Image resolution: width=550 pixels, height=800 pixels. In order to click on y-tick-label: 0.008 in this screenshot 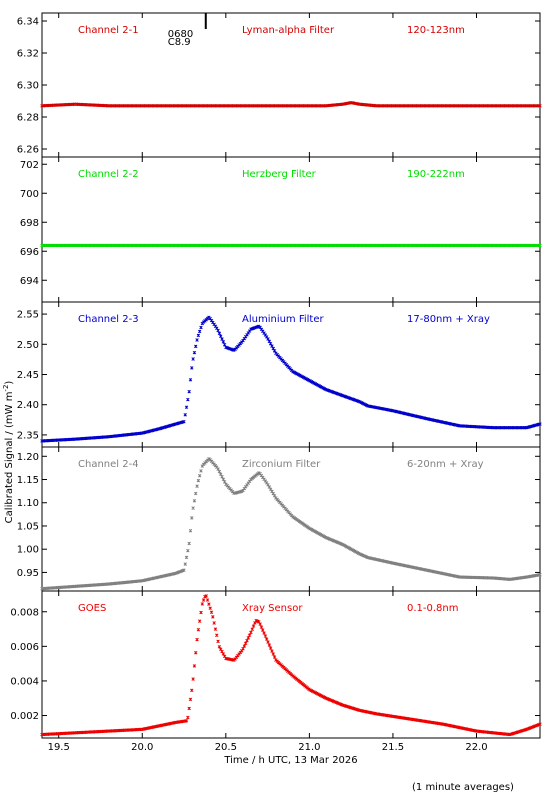, I will do `click(24, 612)`.